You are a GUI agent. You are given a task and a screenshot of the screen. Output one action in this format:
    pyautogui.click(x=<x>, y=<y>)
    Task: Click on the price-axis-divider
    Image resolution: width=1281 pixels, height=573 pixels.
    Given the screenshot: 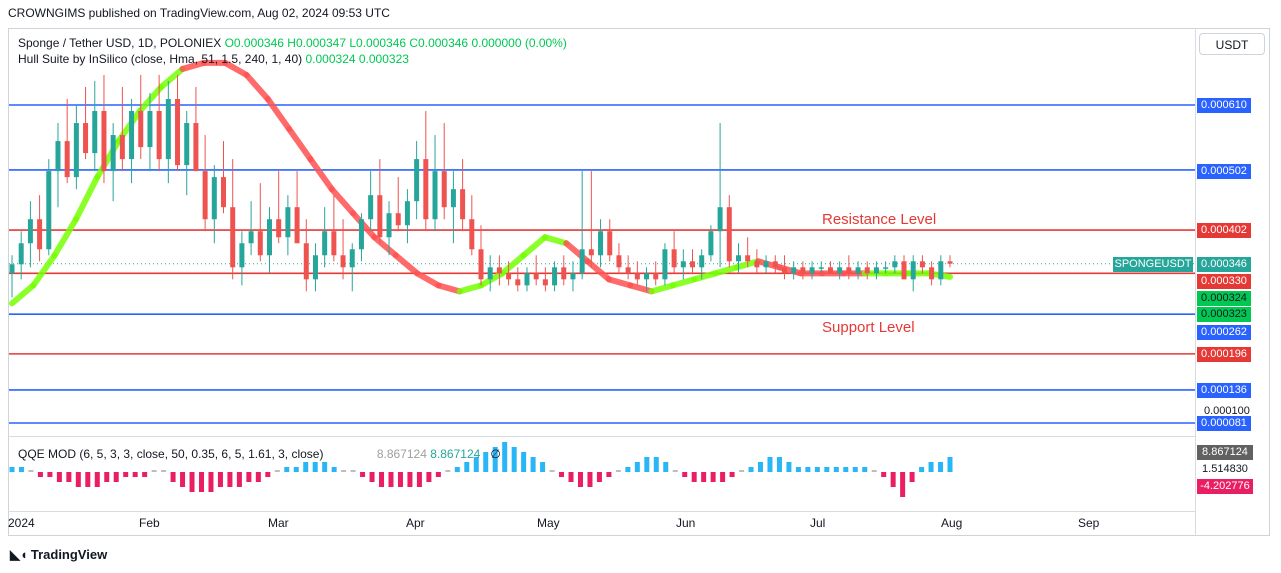 What is the action you would take?
    pyautogui.click(x=1195, y=282)
    